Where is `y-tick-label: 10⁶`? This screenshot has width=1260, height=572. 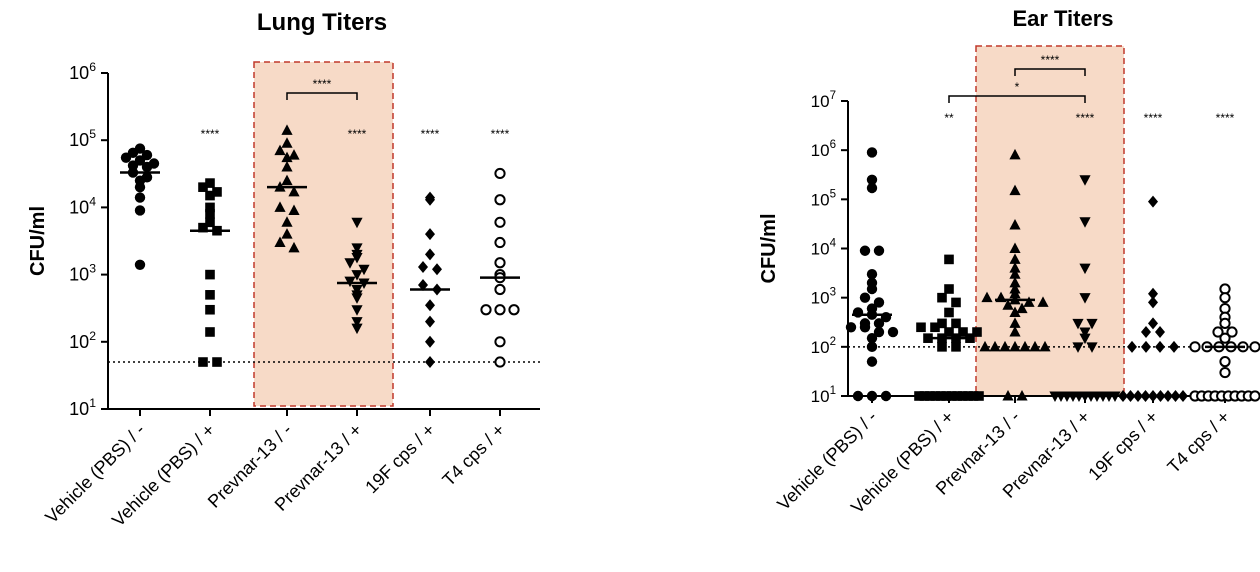
y-tick-label: 10⁶ is located at coordinates (823, 149).